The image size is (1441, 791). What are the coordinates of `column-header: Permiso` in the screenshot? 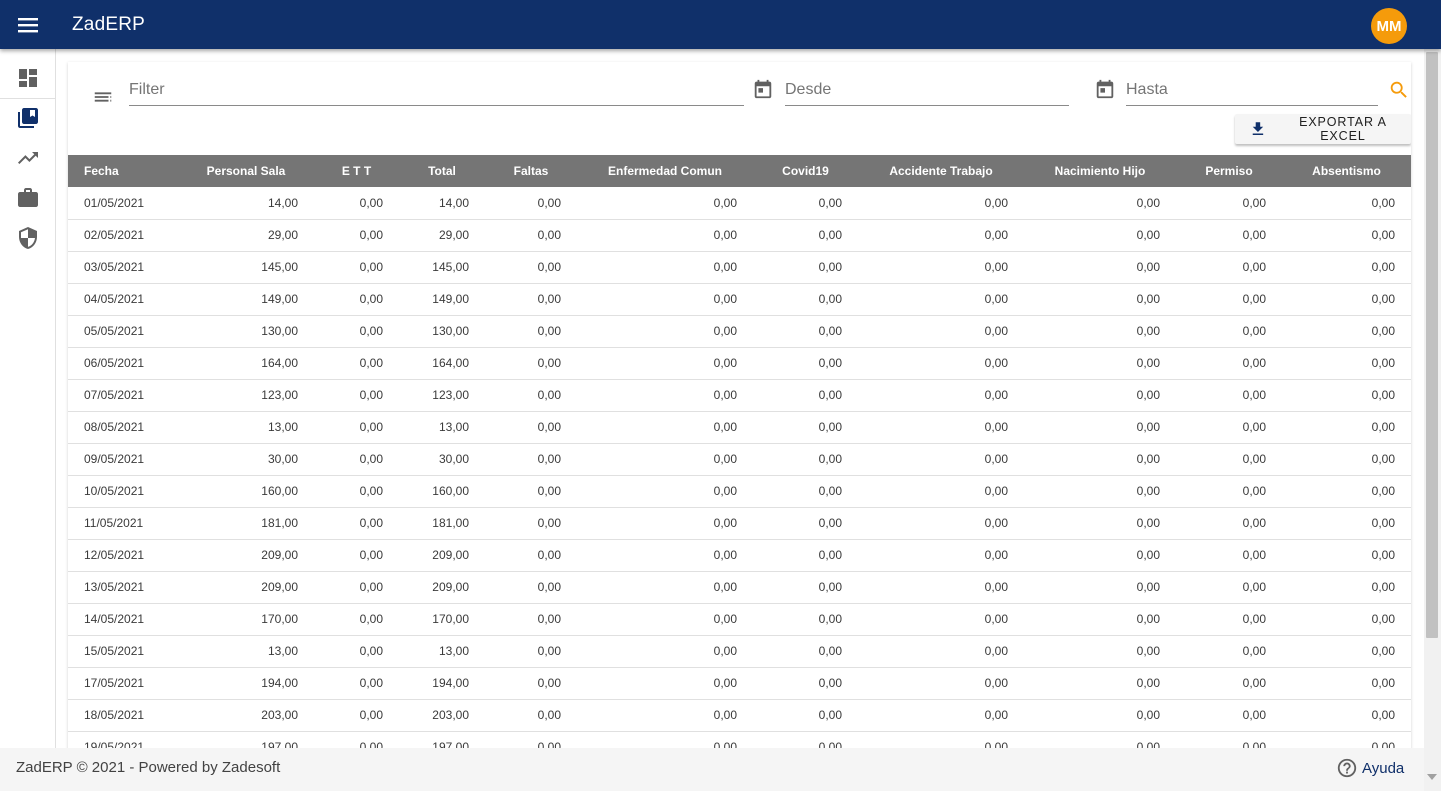 It's located at (1229, 171).